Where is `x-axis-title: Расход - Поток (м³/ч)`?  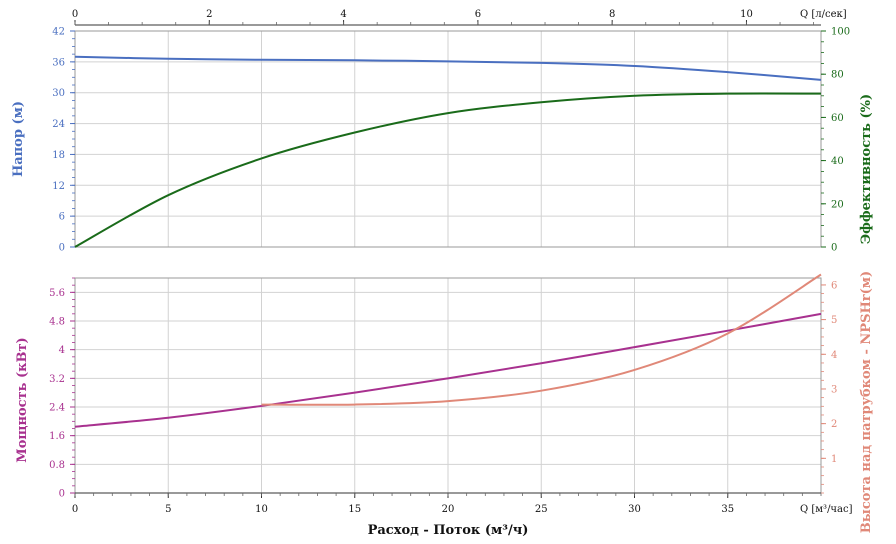
x-axis-title: Расход - Поток (м³/ч) is located at coordinates (448, 530).